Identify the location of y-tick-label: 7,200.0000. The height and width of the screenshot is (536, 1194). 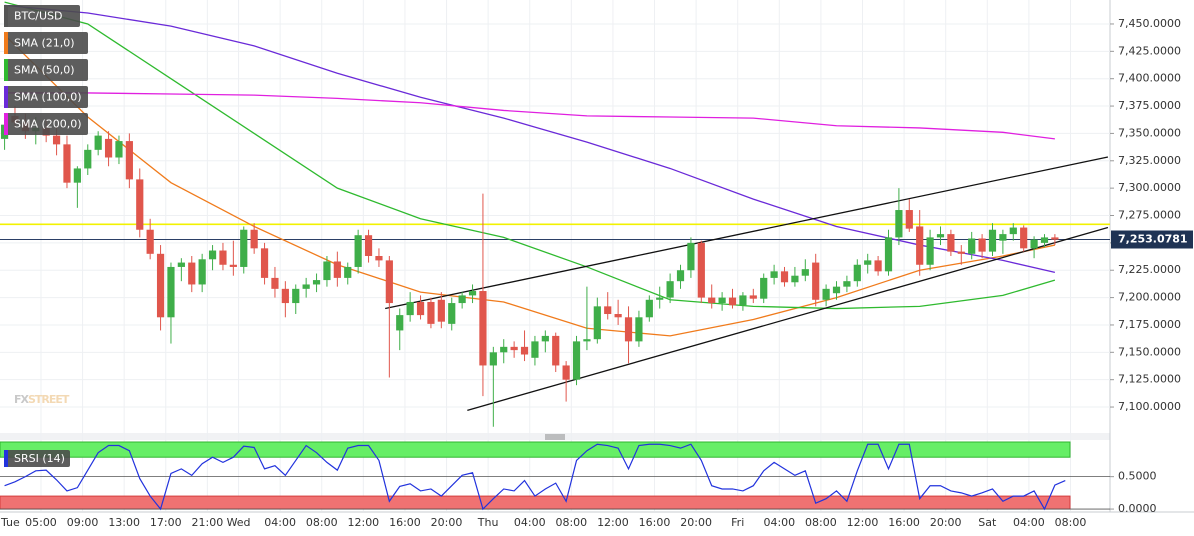
(1149, 297).